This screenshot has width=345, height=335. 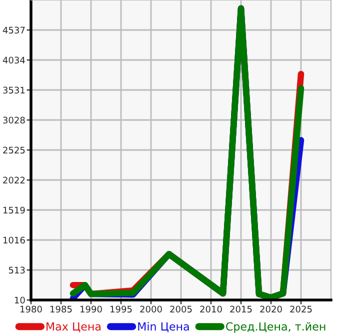 What do you see at coordinates (276, 327) in the screenshot?
I see `legend-label: Сред.Цена, т.йен` at bounding box center [276, 327].